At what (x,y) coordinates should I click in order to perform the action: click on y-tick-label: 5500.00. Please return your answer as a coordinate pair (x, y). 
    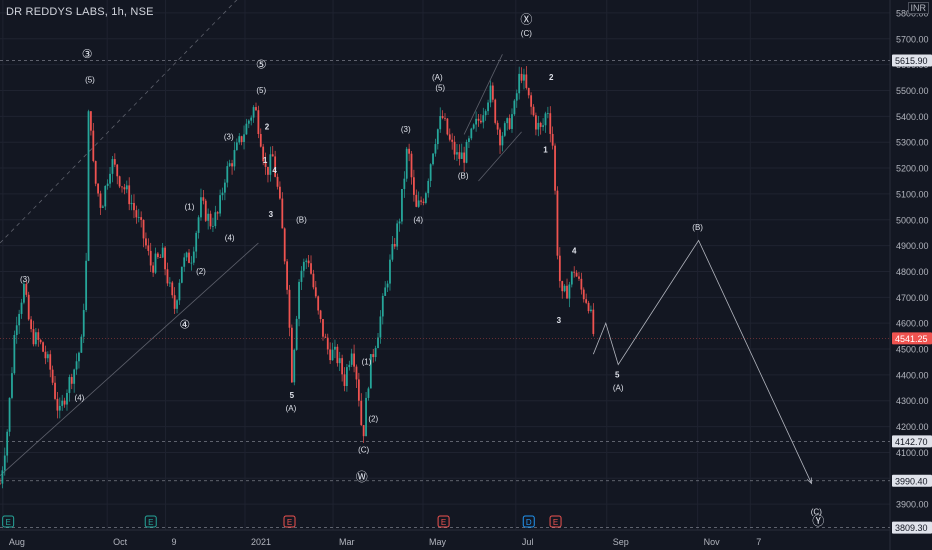
    Looking at the image, I should click on (912, 91).